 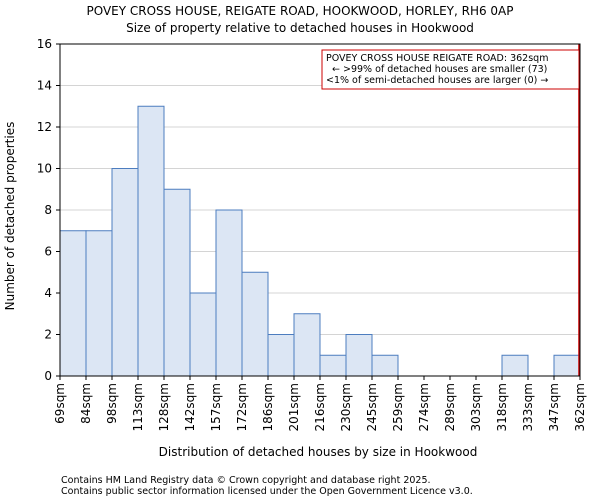 What do you see at coordinates (320, 407) in the screenshot?
I see `x-tick-label: 216sqm` at bounding box center [320, 407].